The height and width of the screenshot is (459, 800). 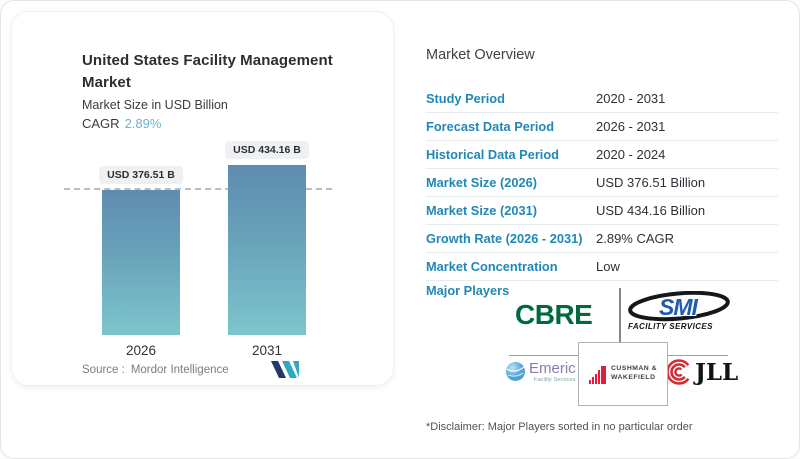 I want to click on chart-title-line2: Market, so click(x=106, y=82).